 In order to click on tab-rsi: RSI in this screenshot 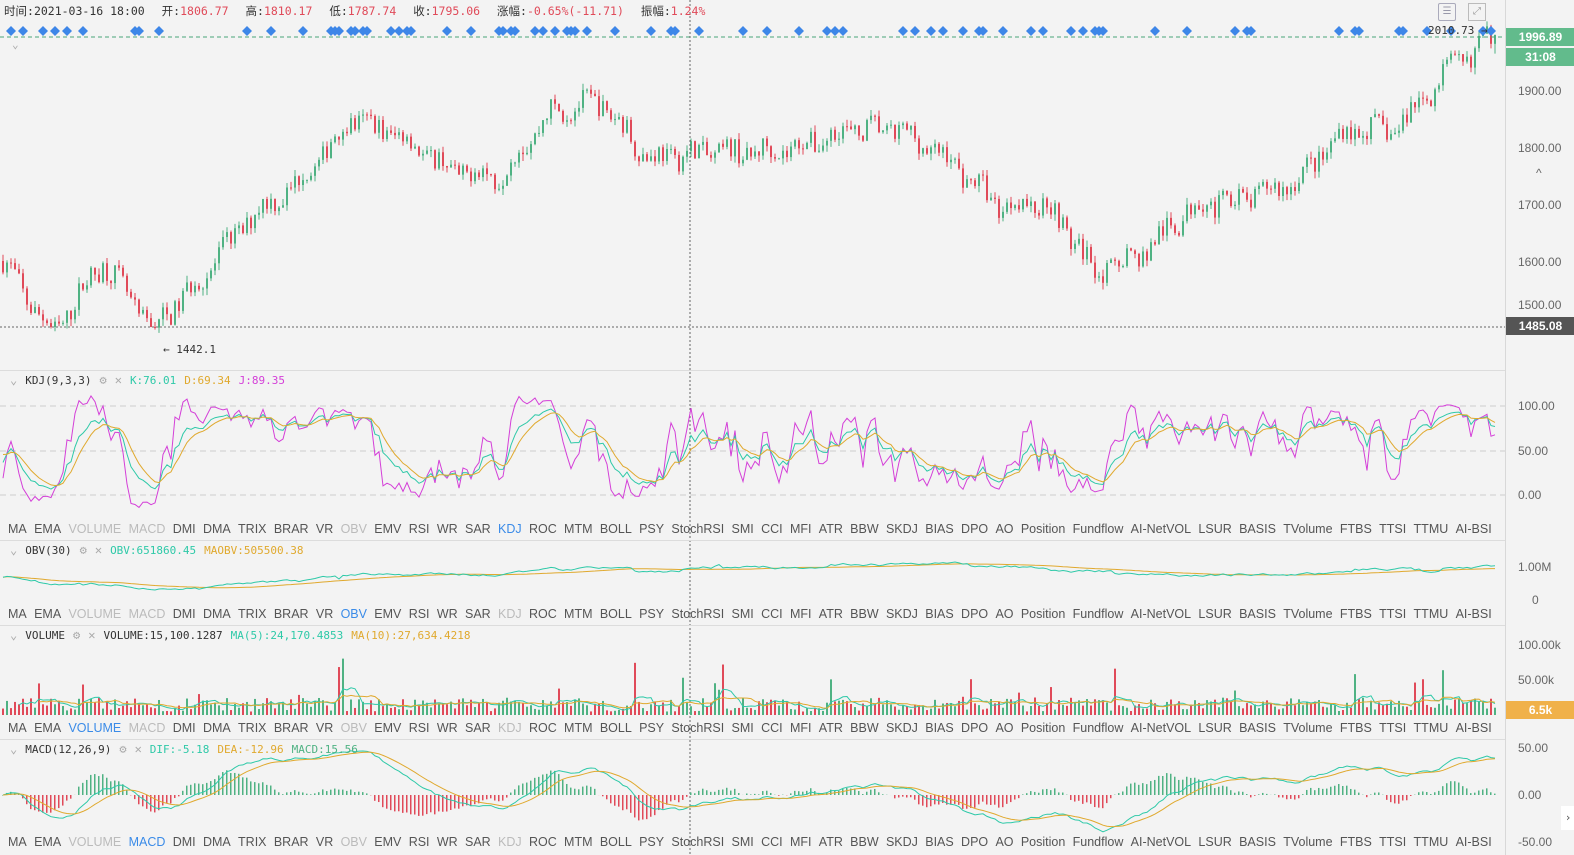, I will do `click(419, 529)`.